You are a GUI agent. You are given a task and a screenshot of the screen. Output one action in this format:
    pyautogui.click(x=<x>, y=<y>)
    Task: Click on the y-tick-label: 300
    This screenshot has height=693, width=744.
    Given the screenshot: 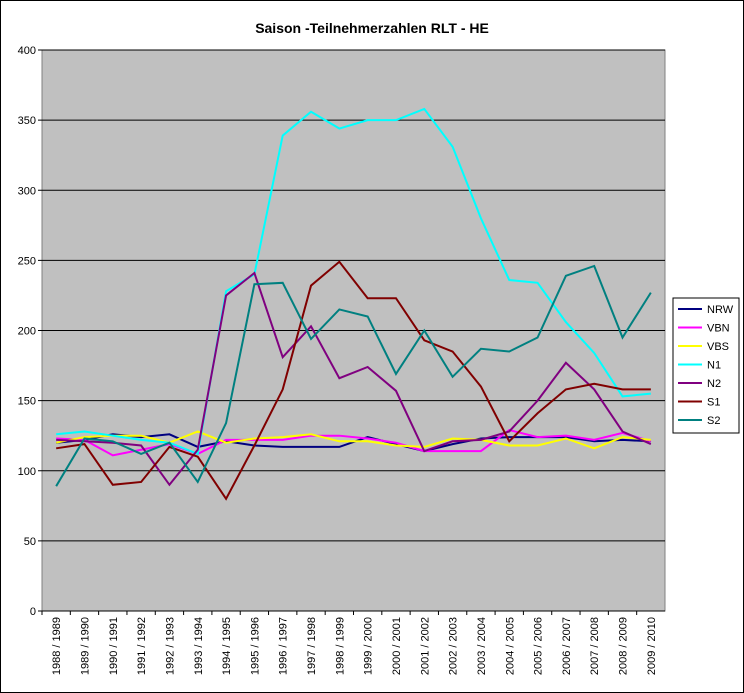 What is the action you would take?
    pyautogui.click(x=27, y=191)
    